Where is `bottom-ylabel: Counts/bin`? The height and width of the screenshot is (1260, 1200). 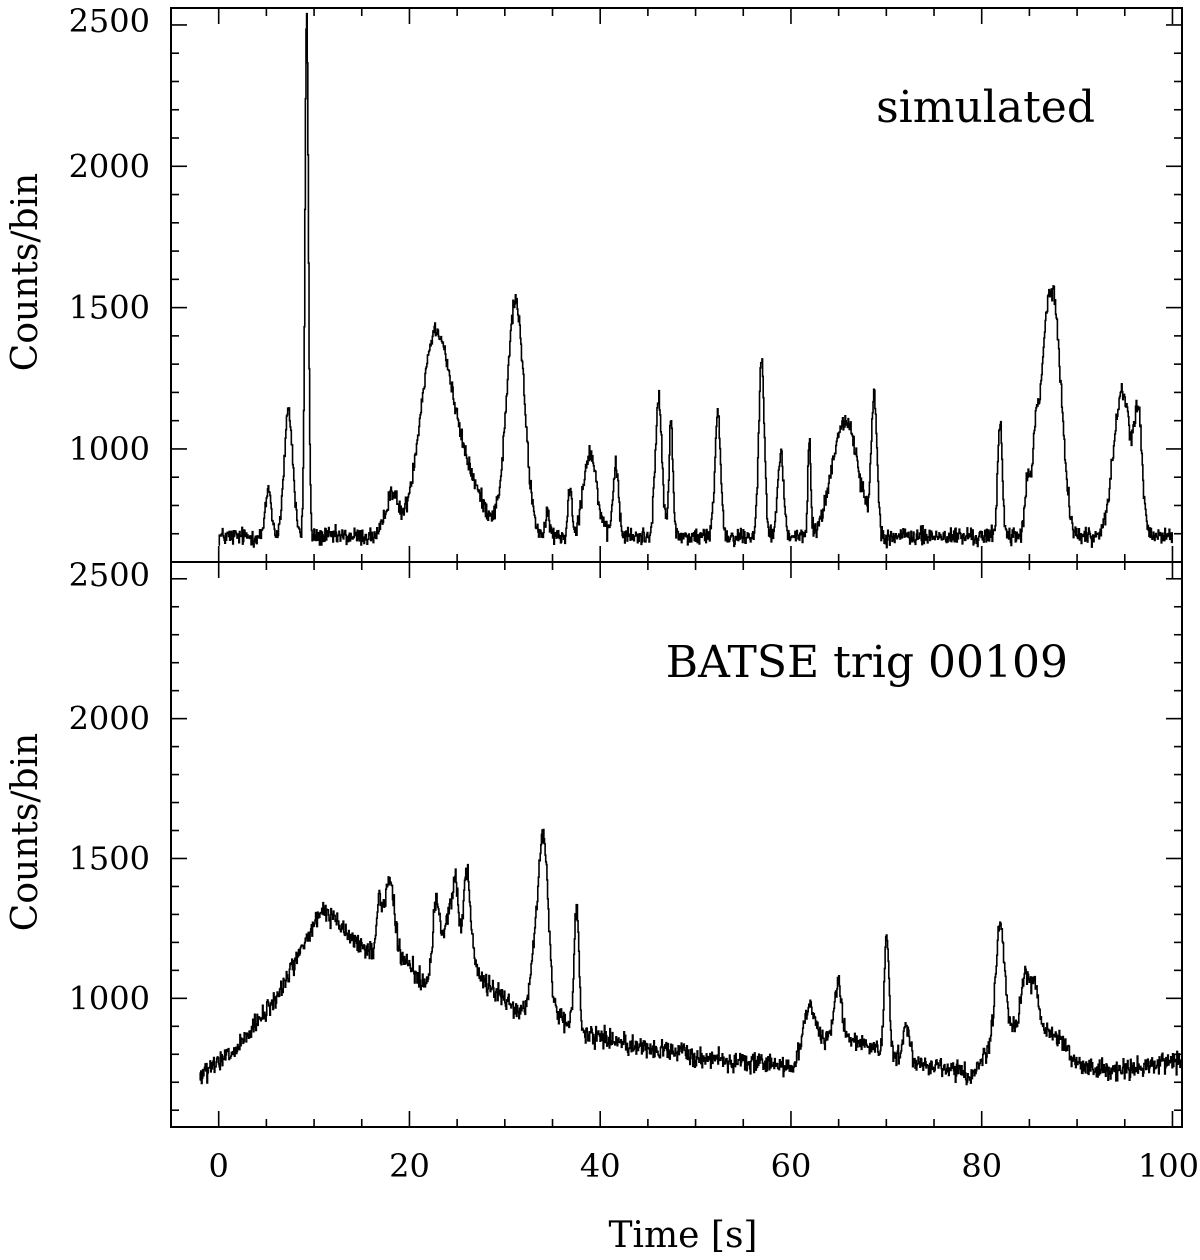
bottom-ylabel: Counts/bin is located at coordinates (25, 832).